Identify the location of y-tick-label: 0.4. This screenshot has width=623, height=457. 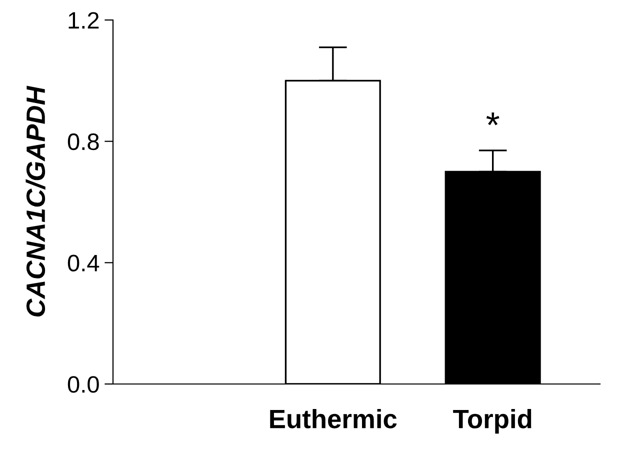
(84, 263).